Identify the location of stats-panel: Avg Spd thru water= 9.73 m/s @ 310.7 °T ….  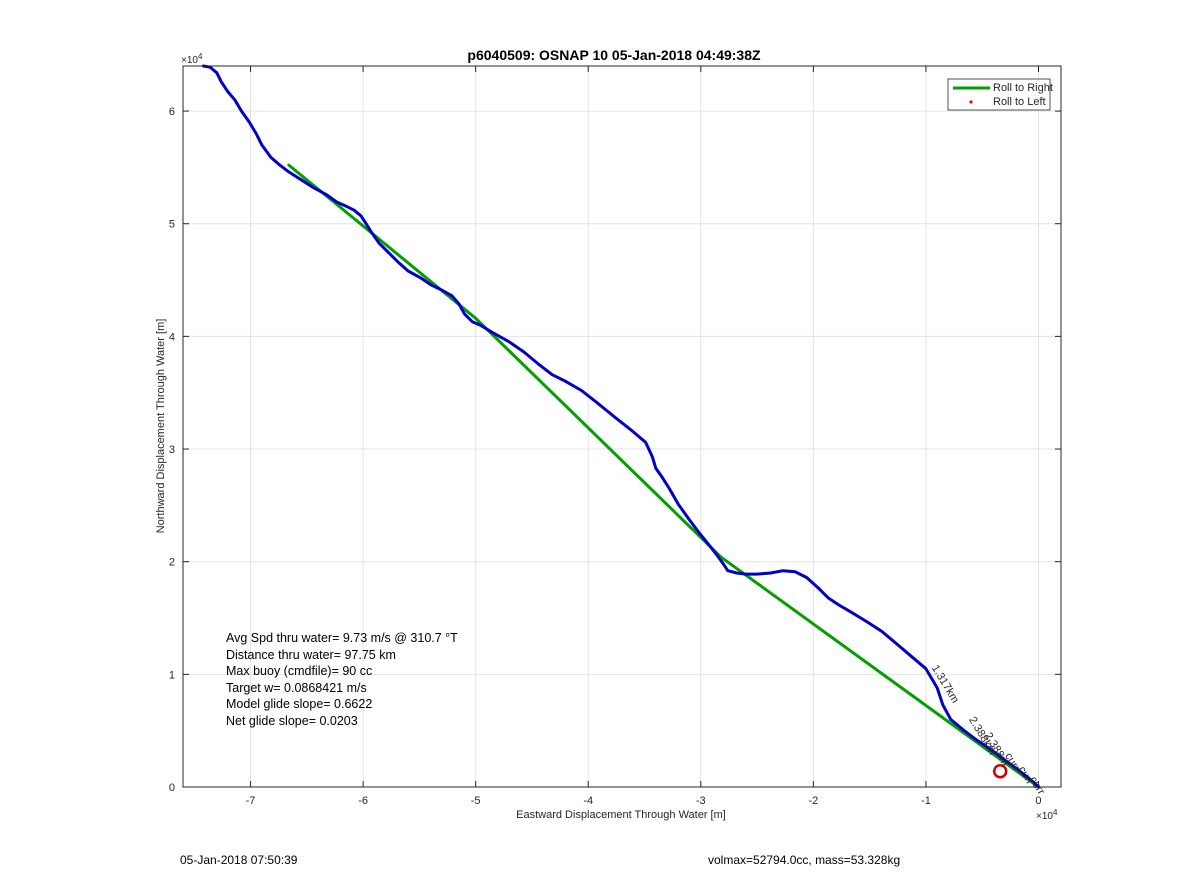
(342, 679).